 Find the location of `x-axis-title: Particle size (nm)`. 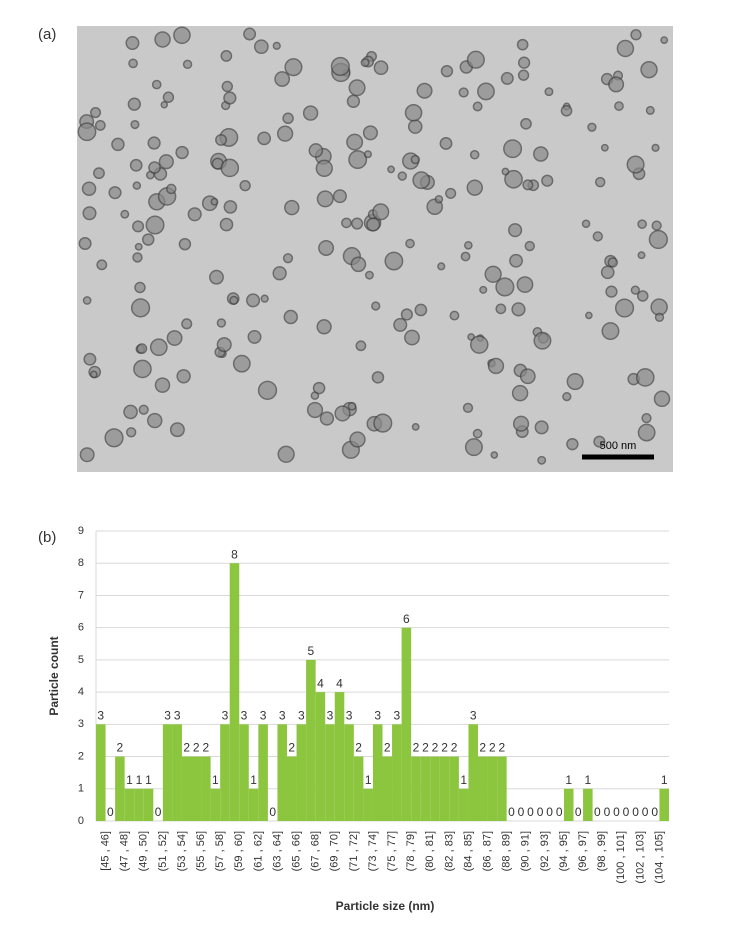

x-axis-title: Particle size (nm) is located at coordinates (385, 906).